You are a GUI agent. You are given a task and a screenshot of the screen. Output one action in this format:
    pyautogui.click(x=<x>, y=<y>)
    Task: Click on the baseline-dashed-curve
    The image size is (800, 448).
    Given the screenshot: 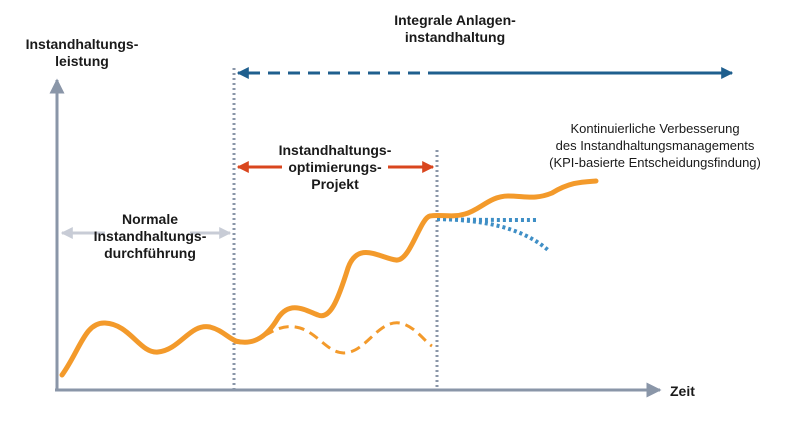 What is the action you would take?
    pyautogui.click(x=333, y=338)
    